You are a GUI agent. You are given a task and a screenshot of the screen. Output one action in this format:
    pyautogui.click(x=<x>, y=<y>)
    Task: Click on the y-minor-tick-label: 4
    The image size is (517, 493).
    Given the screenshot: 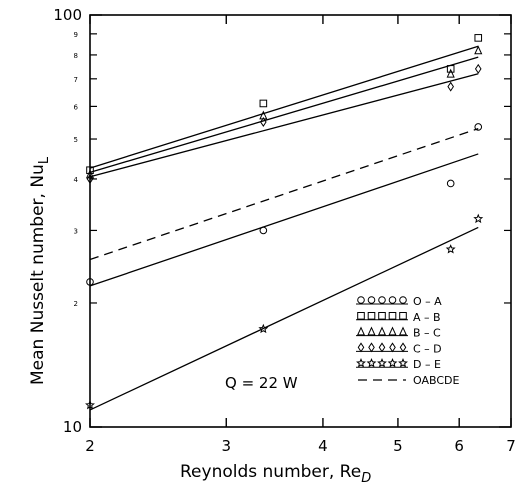 What is the action you would take?
    pyautogui.click(x=76, y=180)
    